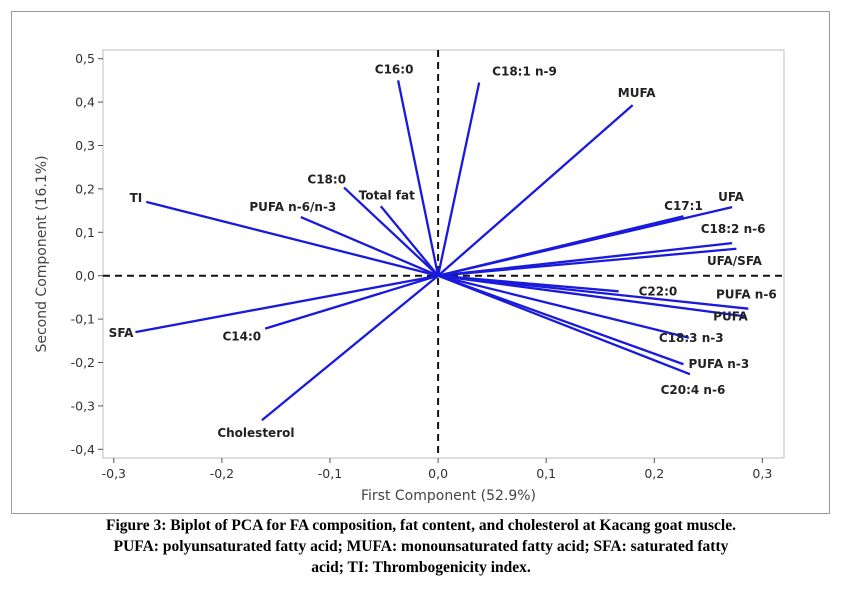 This screenshot has width=842, height=593. What do you see at coordinates (330, 473) in the screenshot?
I see `x-tick-label: -0,1` at bounding box center [330, 473].